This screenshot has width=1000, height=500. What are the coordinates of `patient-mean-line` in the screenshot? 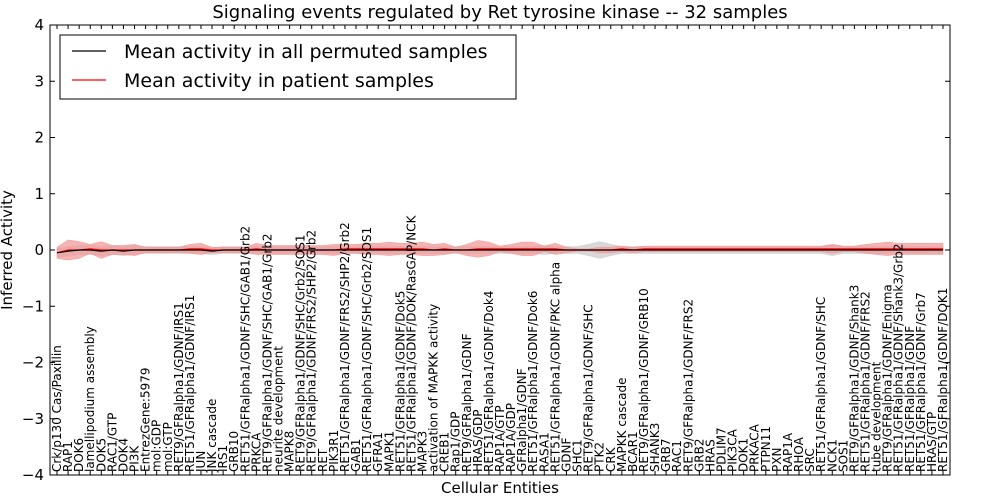 It's located at (499, 251).